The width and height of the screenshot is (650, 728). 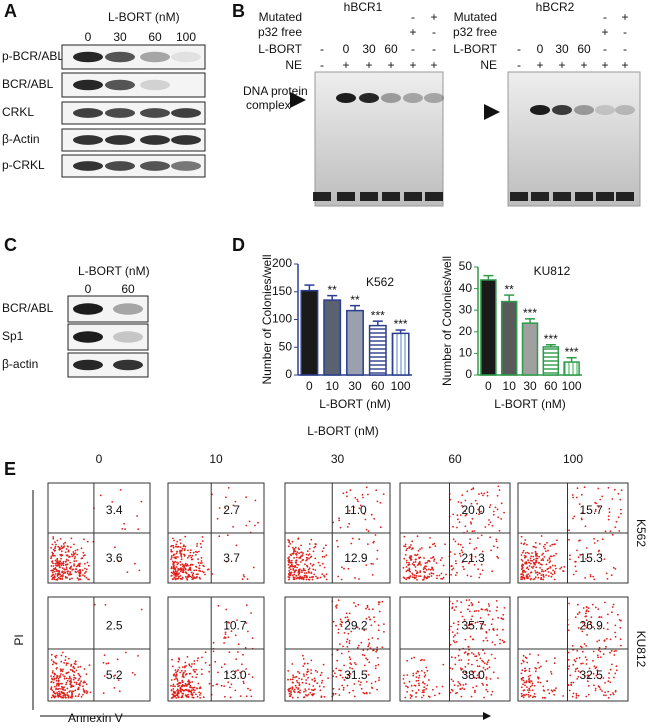 I want to click on blot-row-label: β-actin, so click(x=20, y=364).